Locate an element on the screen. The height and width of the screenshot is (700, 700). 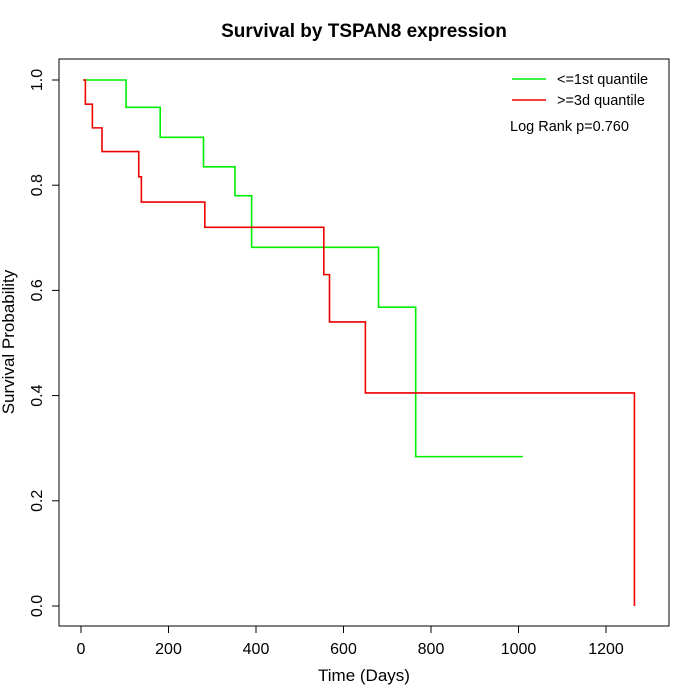
x-tick-label: 400 is located at coordinates (256, 649).